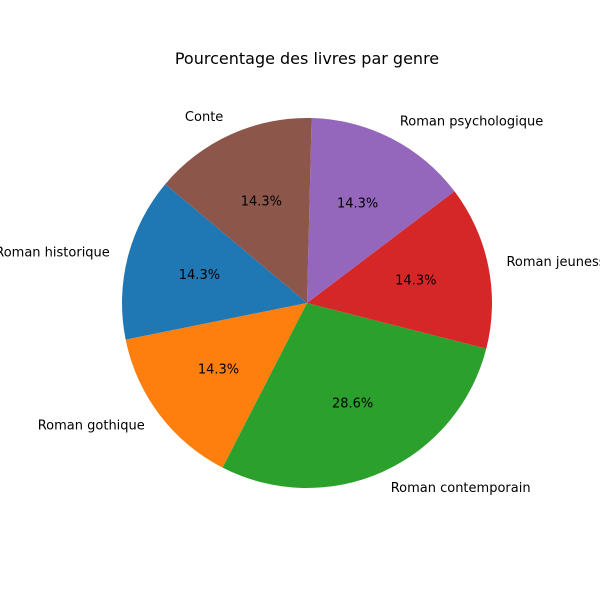  I want to click on pct-label-roman-jeunesse: 14.3%, so click(415, 281).